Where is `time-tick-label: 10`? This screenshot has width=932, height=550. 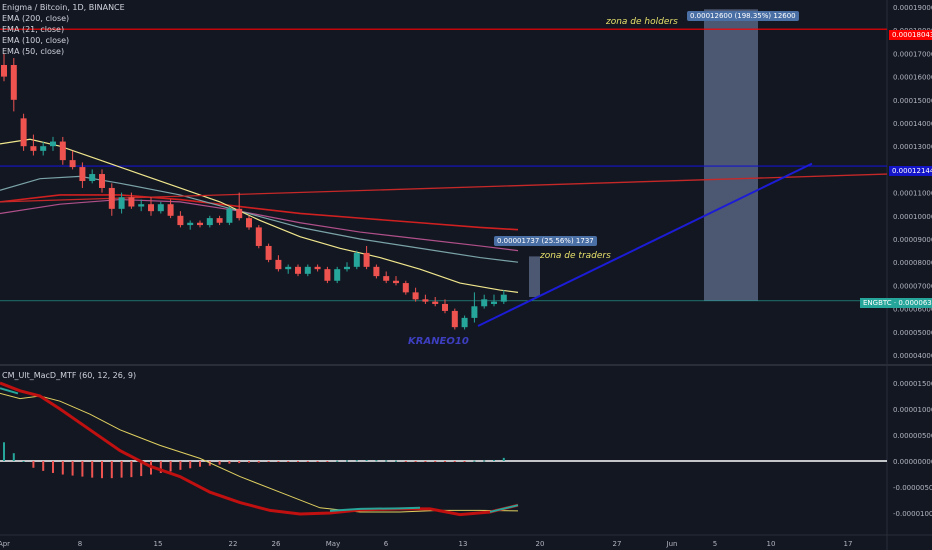
time-tick-label: 10 is located at coordinates (771, 544).